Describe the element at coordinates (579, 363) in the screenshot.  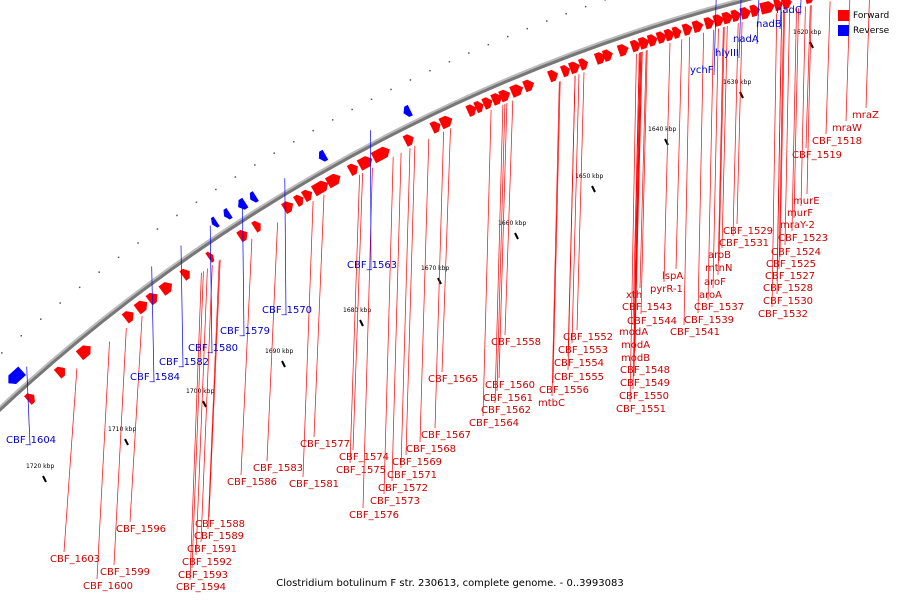
I see `forward-gene-label: CBF_1554` at that location.